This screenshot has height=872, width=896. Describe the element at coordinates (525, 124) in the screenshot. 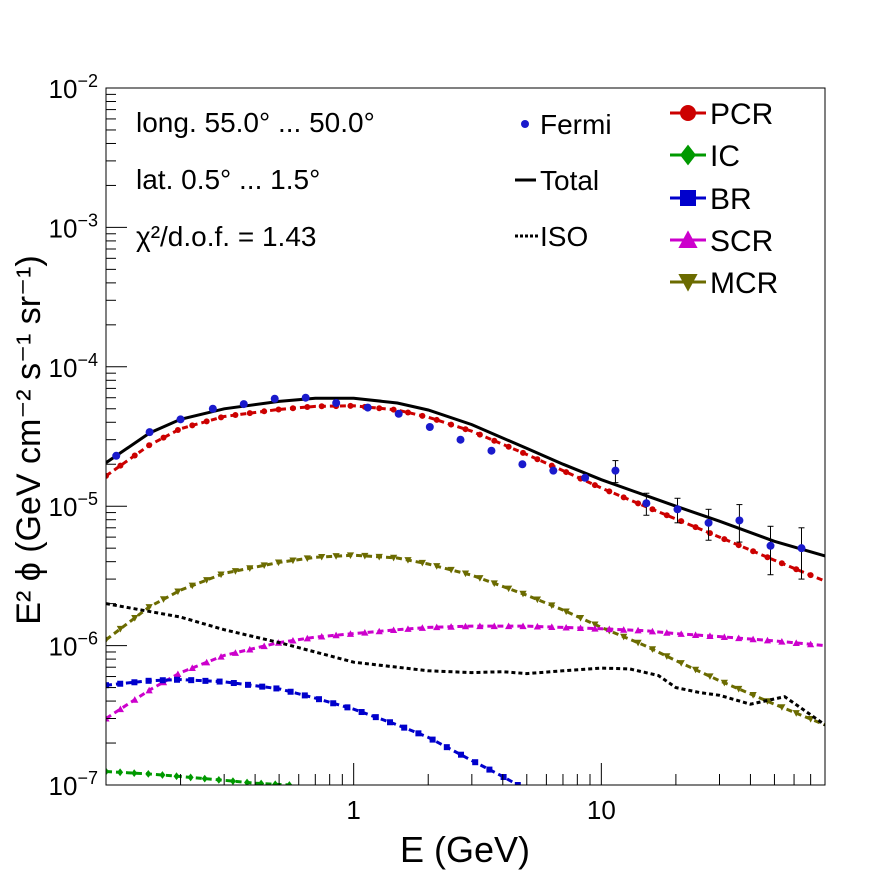

I see `legend-swatch-fermi` at that location.